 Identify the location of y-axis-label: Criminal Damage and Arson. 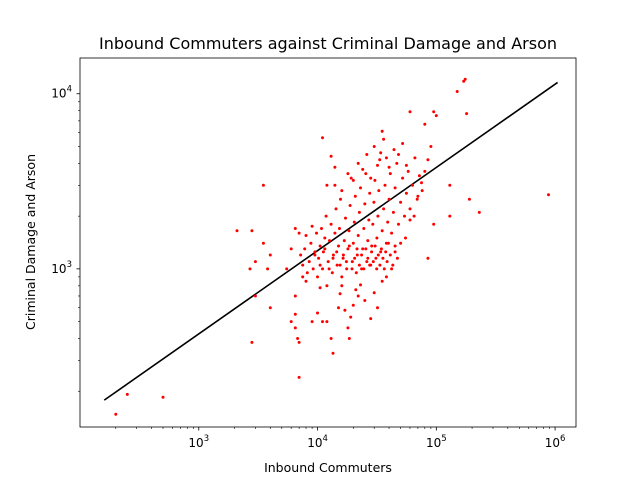
(30, 242).